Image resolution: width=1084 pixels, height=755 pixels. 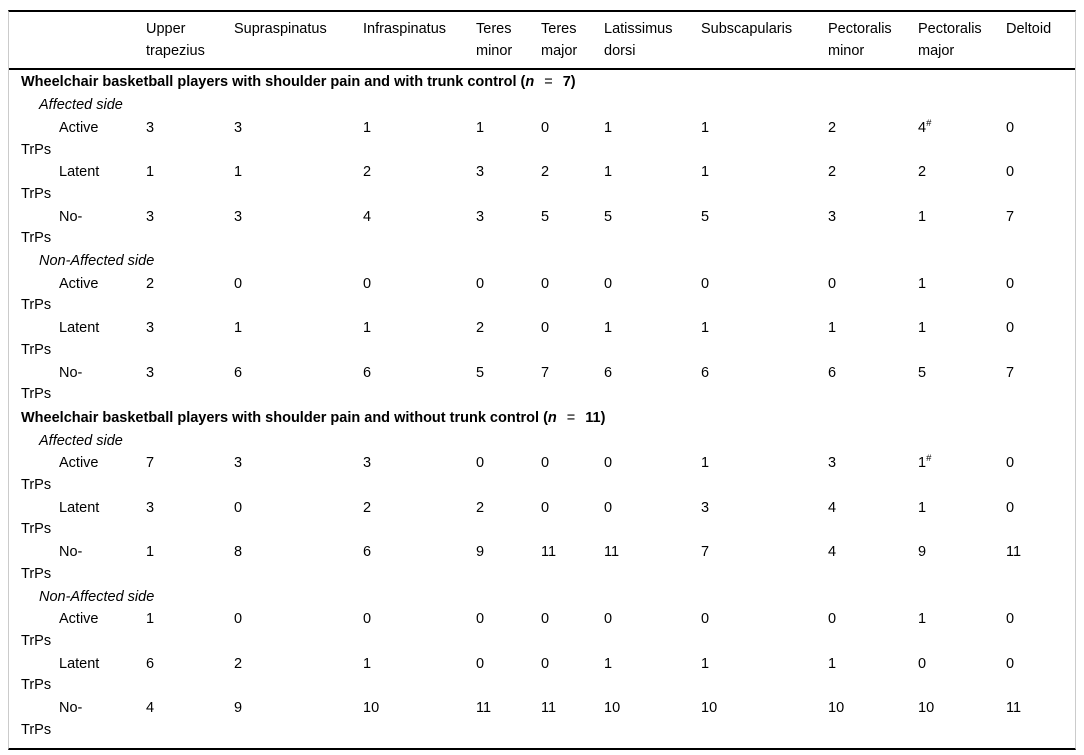 I want to click on value-cell: 1#, so click(x=925, y=462).